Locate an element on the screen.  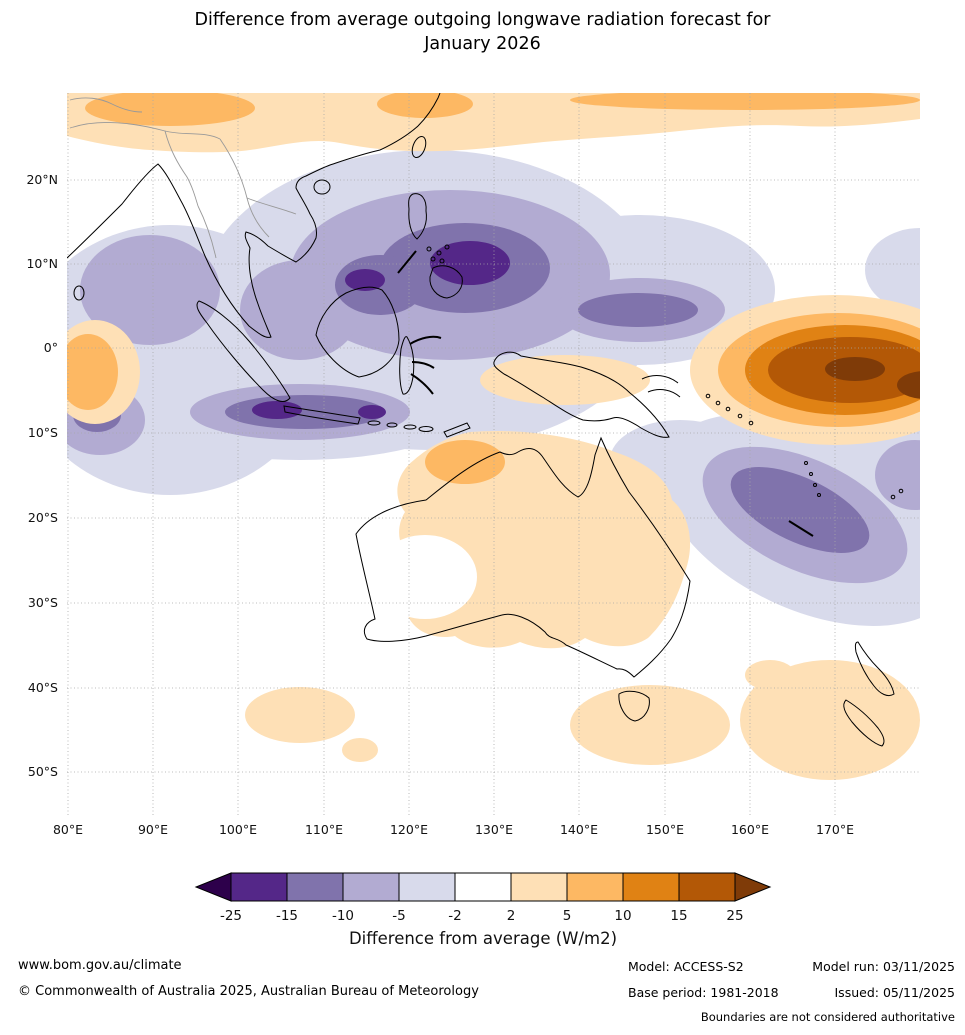
lon-label: 160°E is located at coordinates (750, 829).